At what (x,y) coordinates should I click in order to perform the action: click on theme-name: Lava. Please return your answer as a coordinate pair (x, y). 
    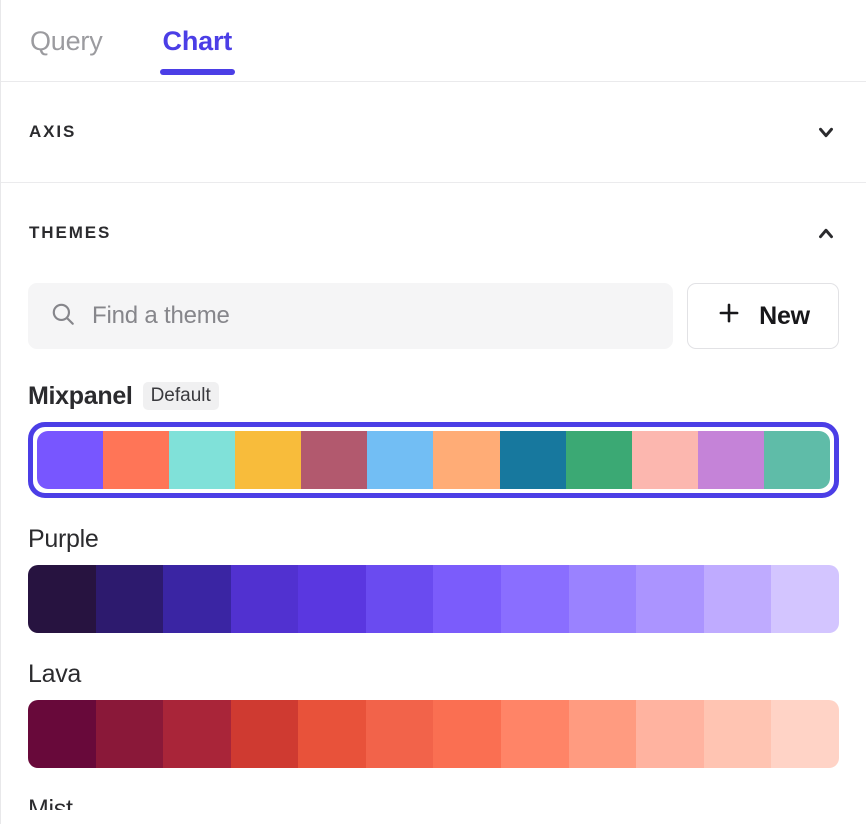
    Looking at the image, I should click on (55, 673).